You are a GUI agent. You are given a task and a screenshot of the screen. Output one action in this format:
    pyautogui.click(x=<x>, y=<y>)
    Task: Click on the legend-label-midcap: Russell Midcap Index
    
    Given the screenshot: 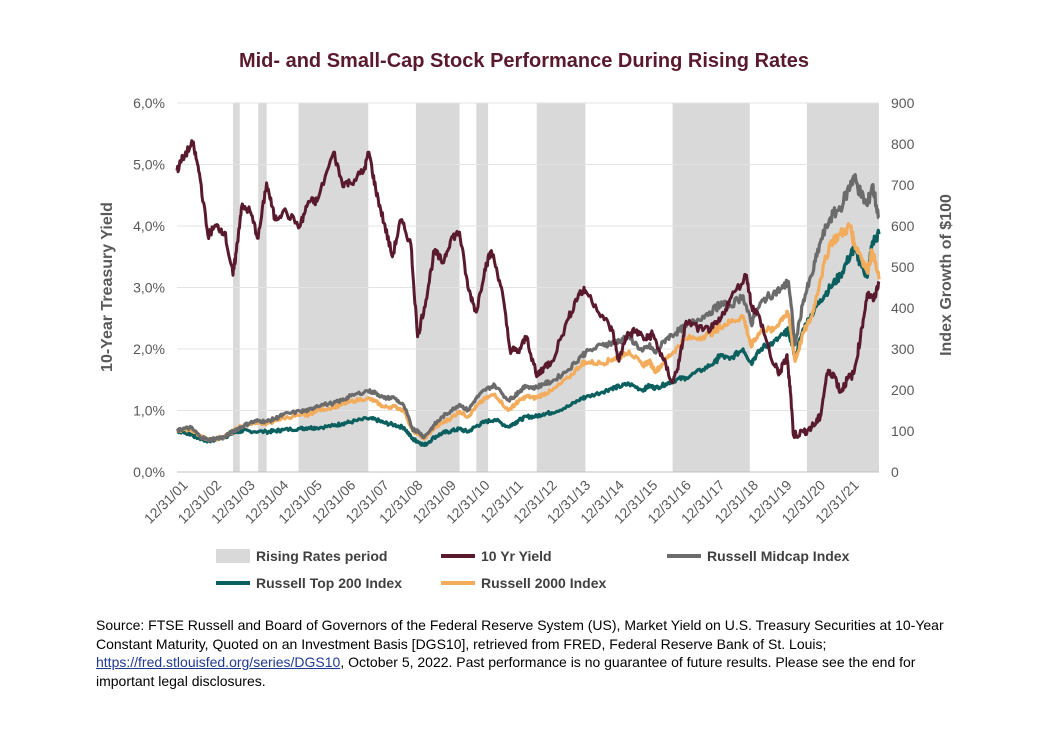 What is the action you would take?
    pyautogui.click(x=778, y=556)
    